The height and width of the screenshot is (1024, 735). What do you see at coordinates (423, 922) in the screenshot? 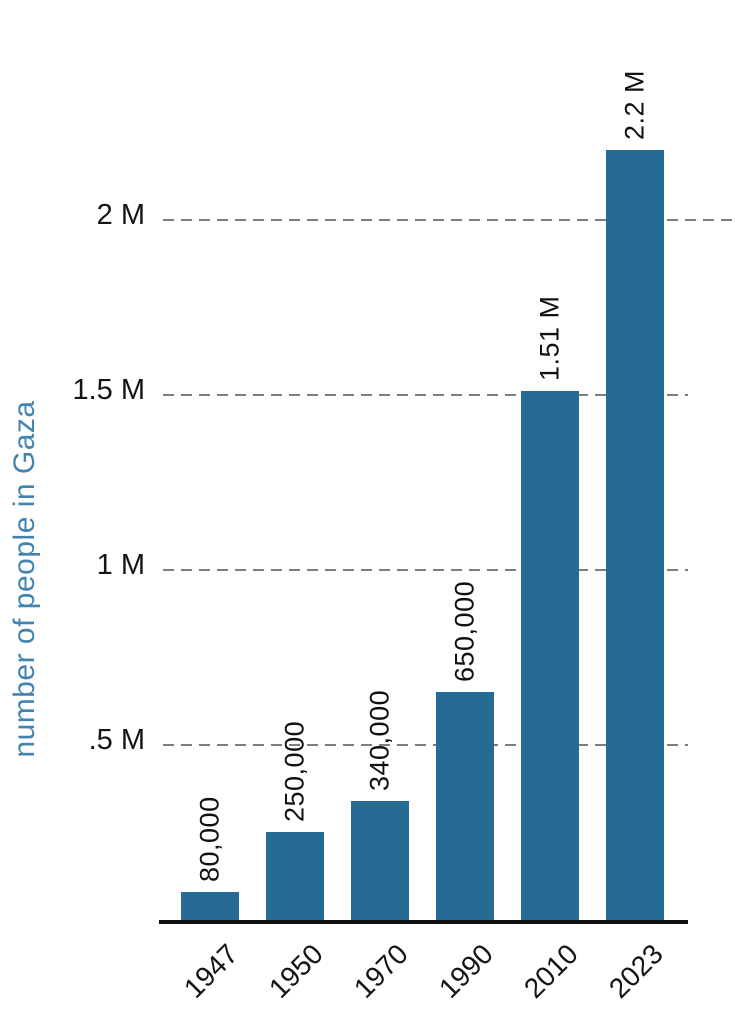
I see `x-axis-line` at bounding box center [423, 922].